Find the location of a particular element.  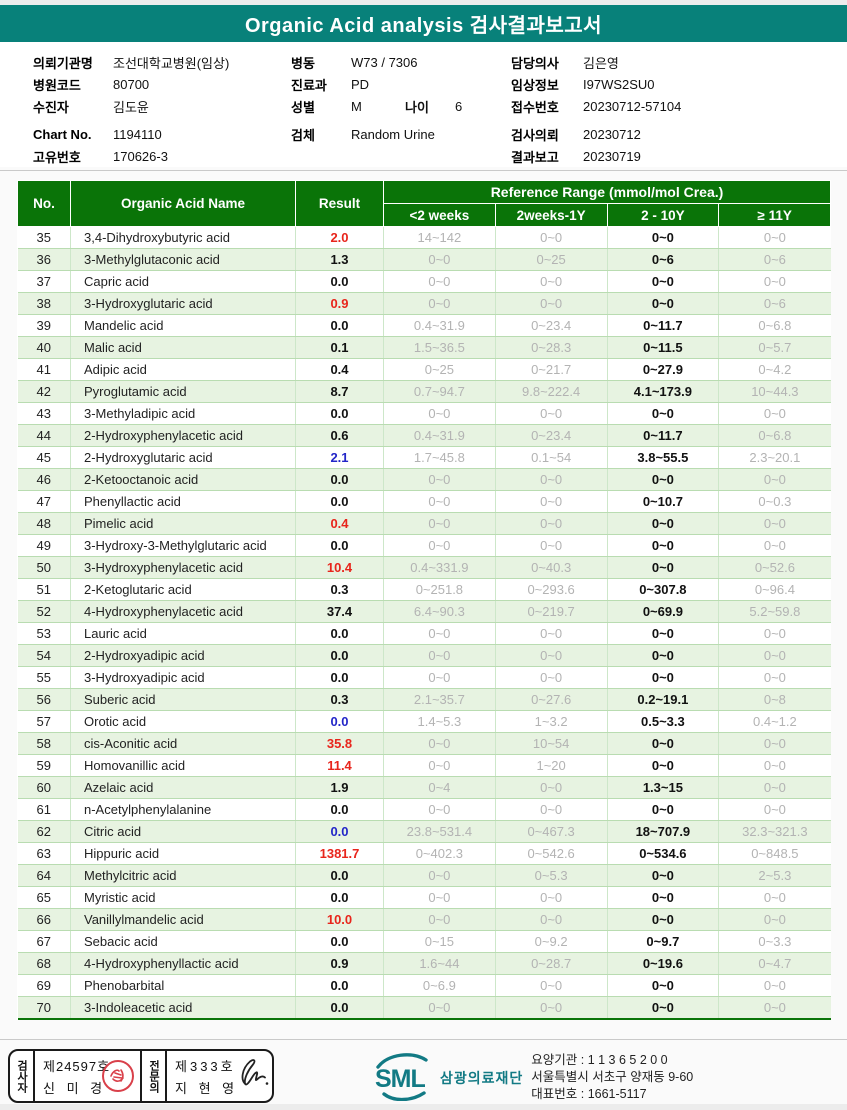

org-address-line: 서울특별시 서초구 양재동 9-60 is located at coordinates (612, 1076).